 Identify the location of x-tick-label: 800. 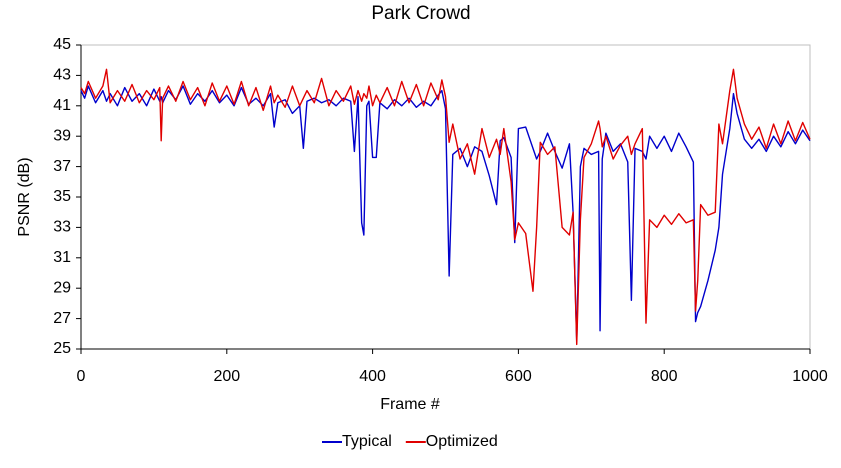
(664, 376).